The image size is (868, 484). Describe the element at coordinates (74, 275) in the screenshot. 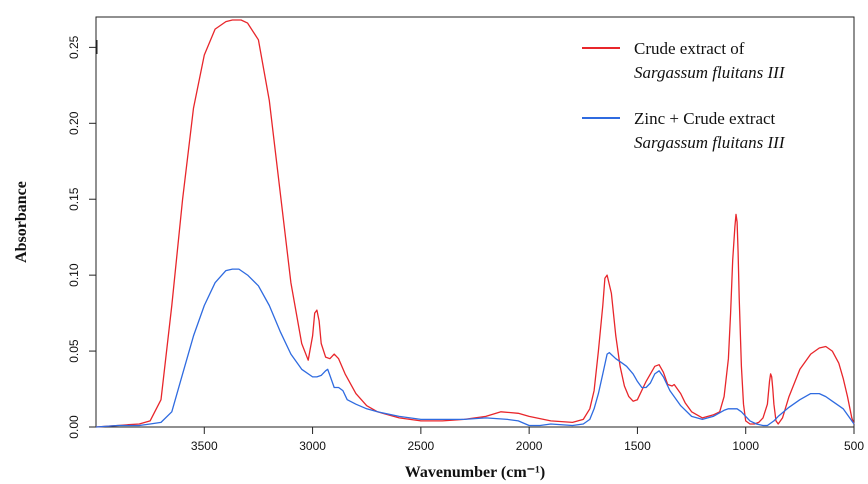

I see `y-tick-label: 0.10` at that location.